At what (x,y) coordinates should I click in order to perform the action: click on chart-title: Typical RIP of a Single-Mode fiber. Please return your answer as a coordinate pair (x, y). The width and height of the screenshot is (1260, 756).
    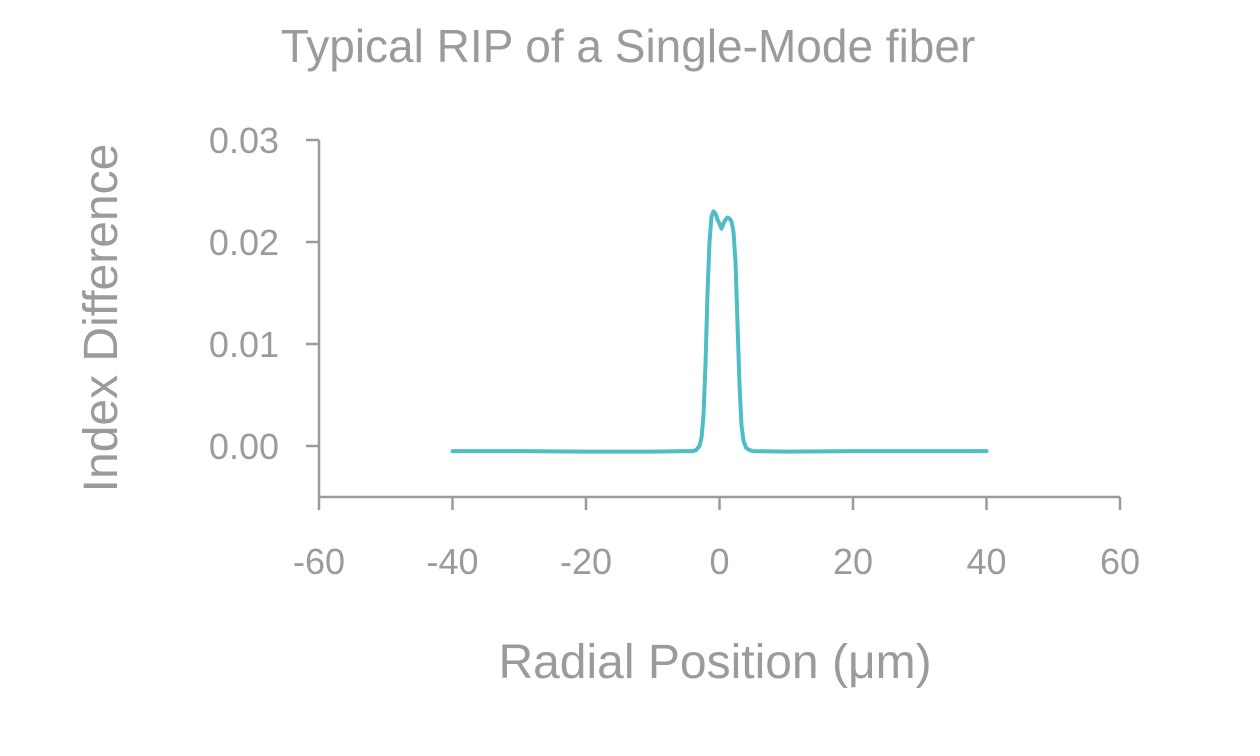
    Looking at the image, I should click on (628, 46).